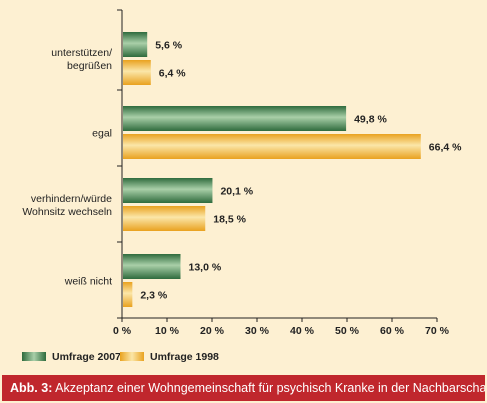 Image resolution: width=487 pixels, height=403 pixels. What do you see at coordinates (184, 357) in the screenshot?
I see `legend-label: Umfrage 1998` at bounding box center [184, 357].